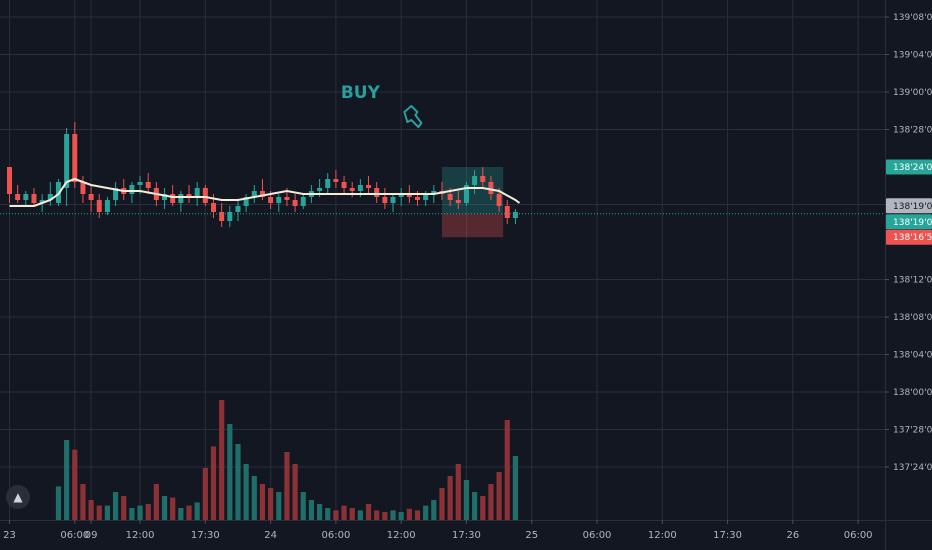 This screenshot has height=550, width=932. I want to click on pointing-hand-icon, so click(413, 116).